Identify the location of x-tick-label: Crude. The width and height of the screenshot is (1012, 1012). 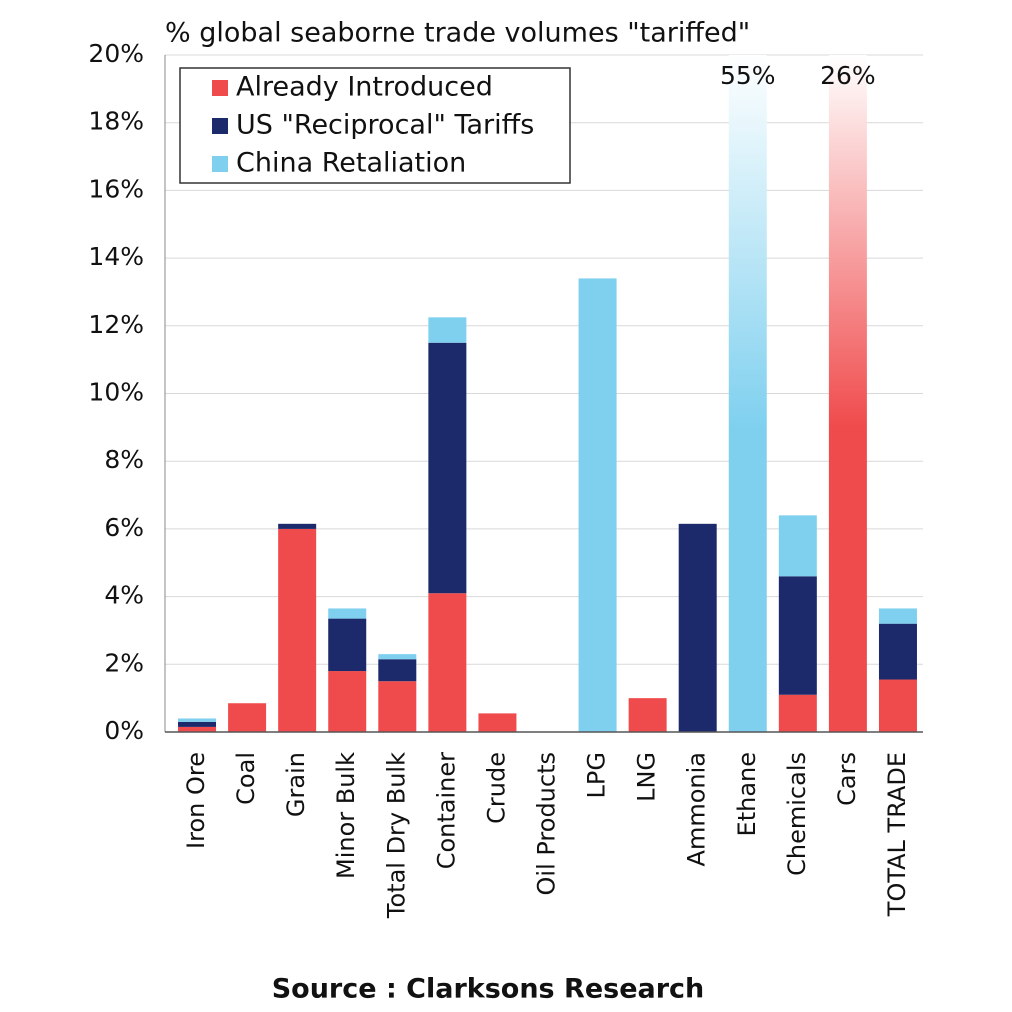
(496, 788).